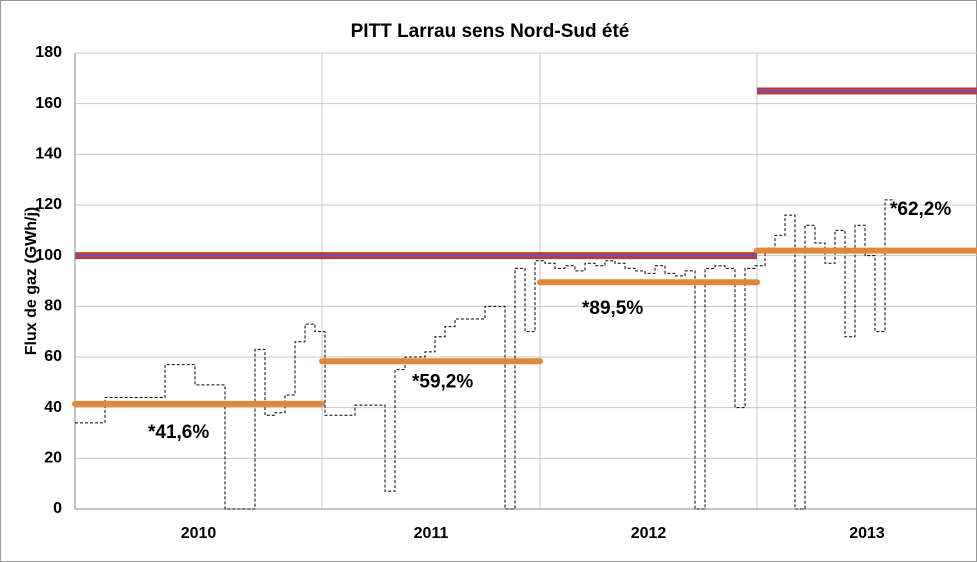 The width and height of the screenshot is (977, 562). Describe the element at coordinates (48, 255) in the screenshot. I see `y-tick-label: 100` at that location.